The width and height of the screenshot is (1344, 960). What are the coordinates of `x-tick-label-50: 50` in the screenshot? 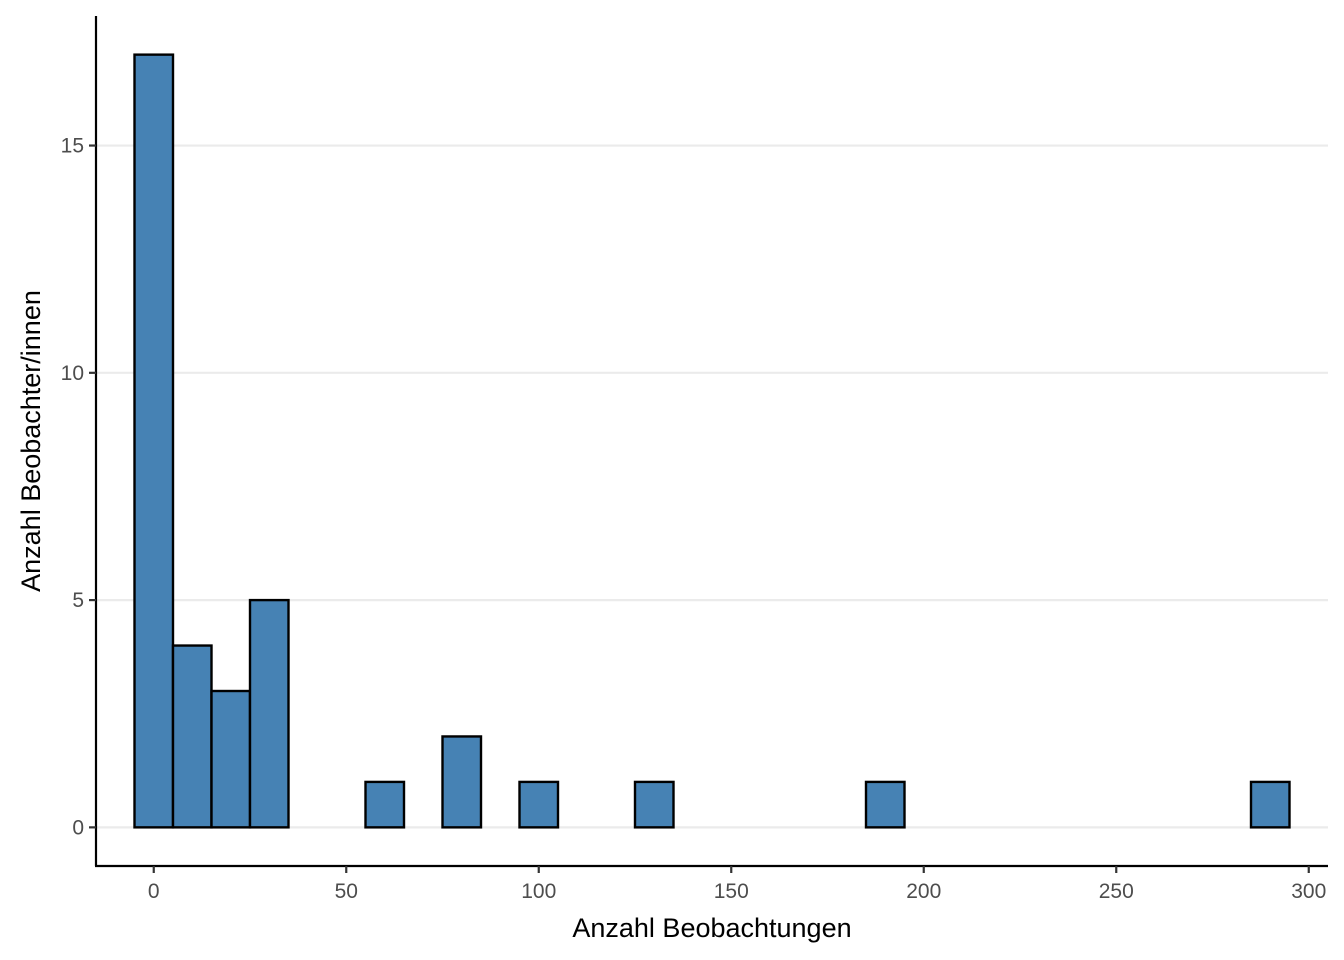 It's located at (346, 891).